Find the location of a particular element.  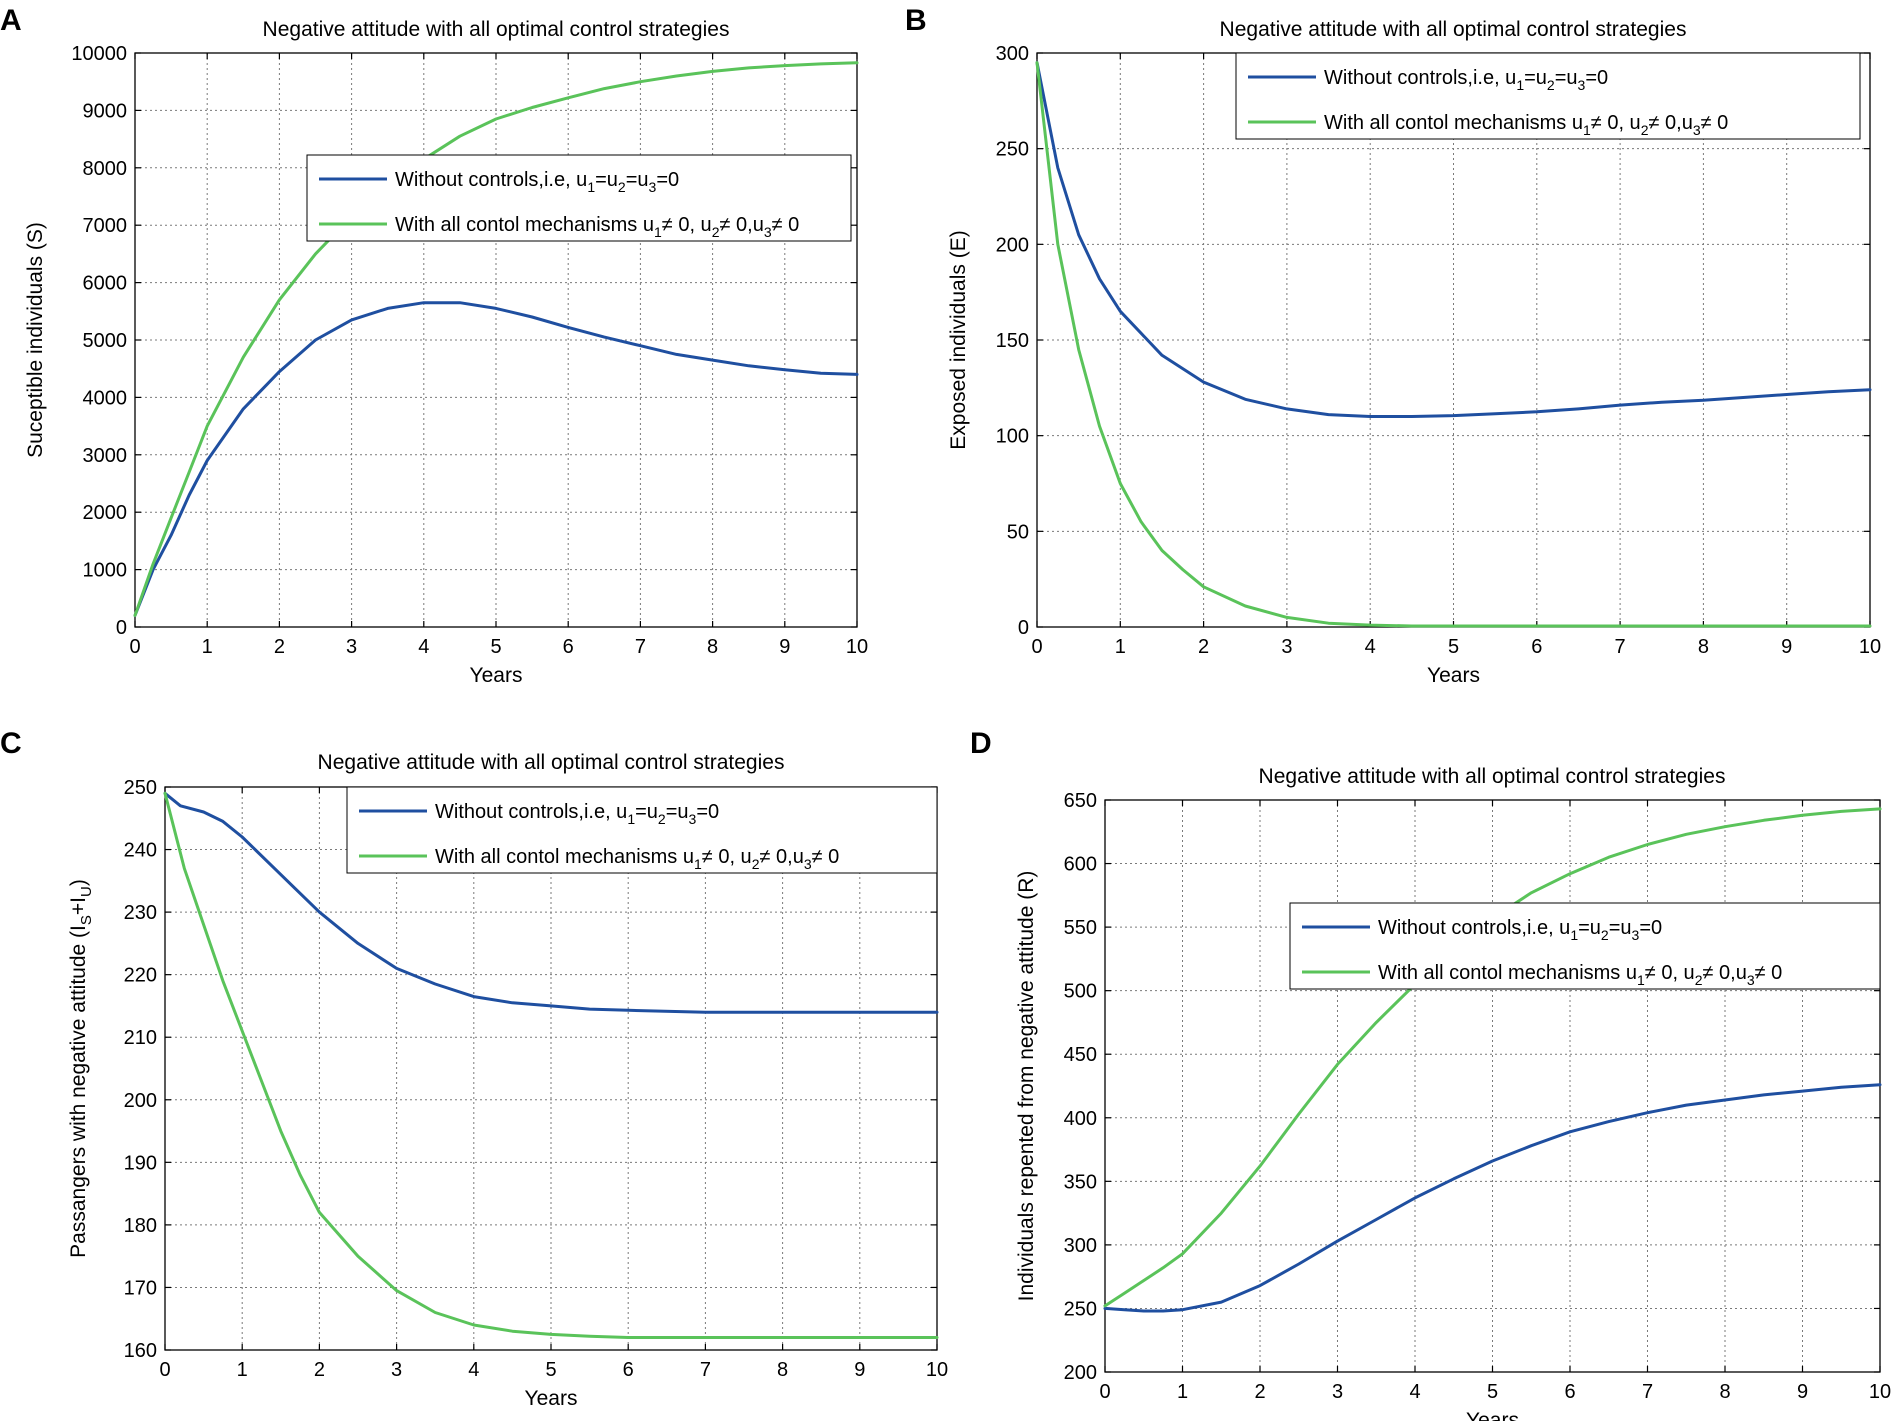

y-tick-label: 150 is located at coordinates (1012, 341).